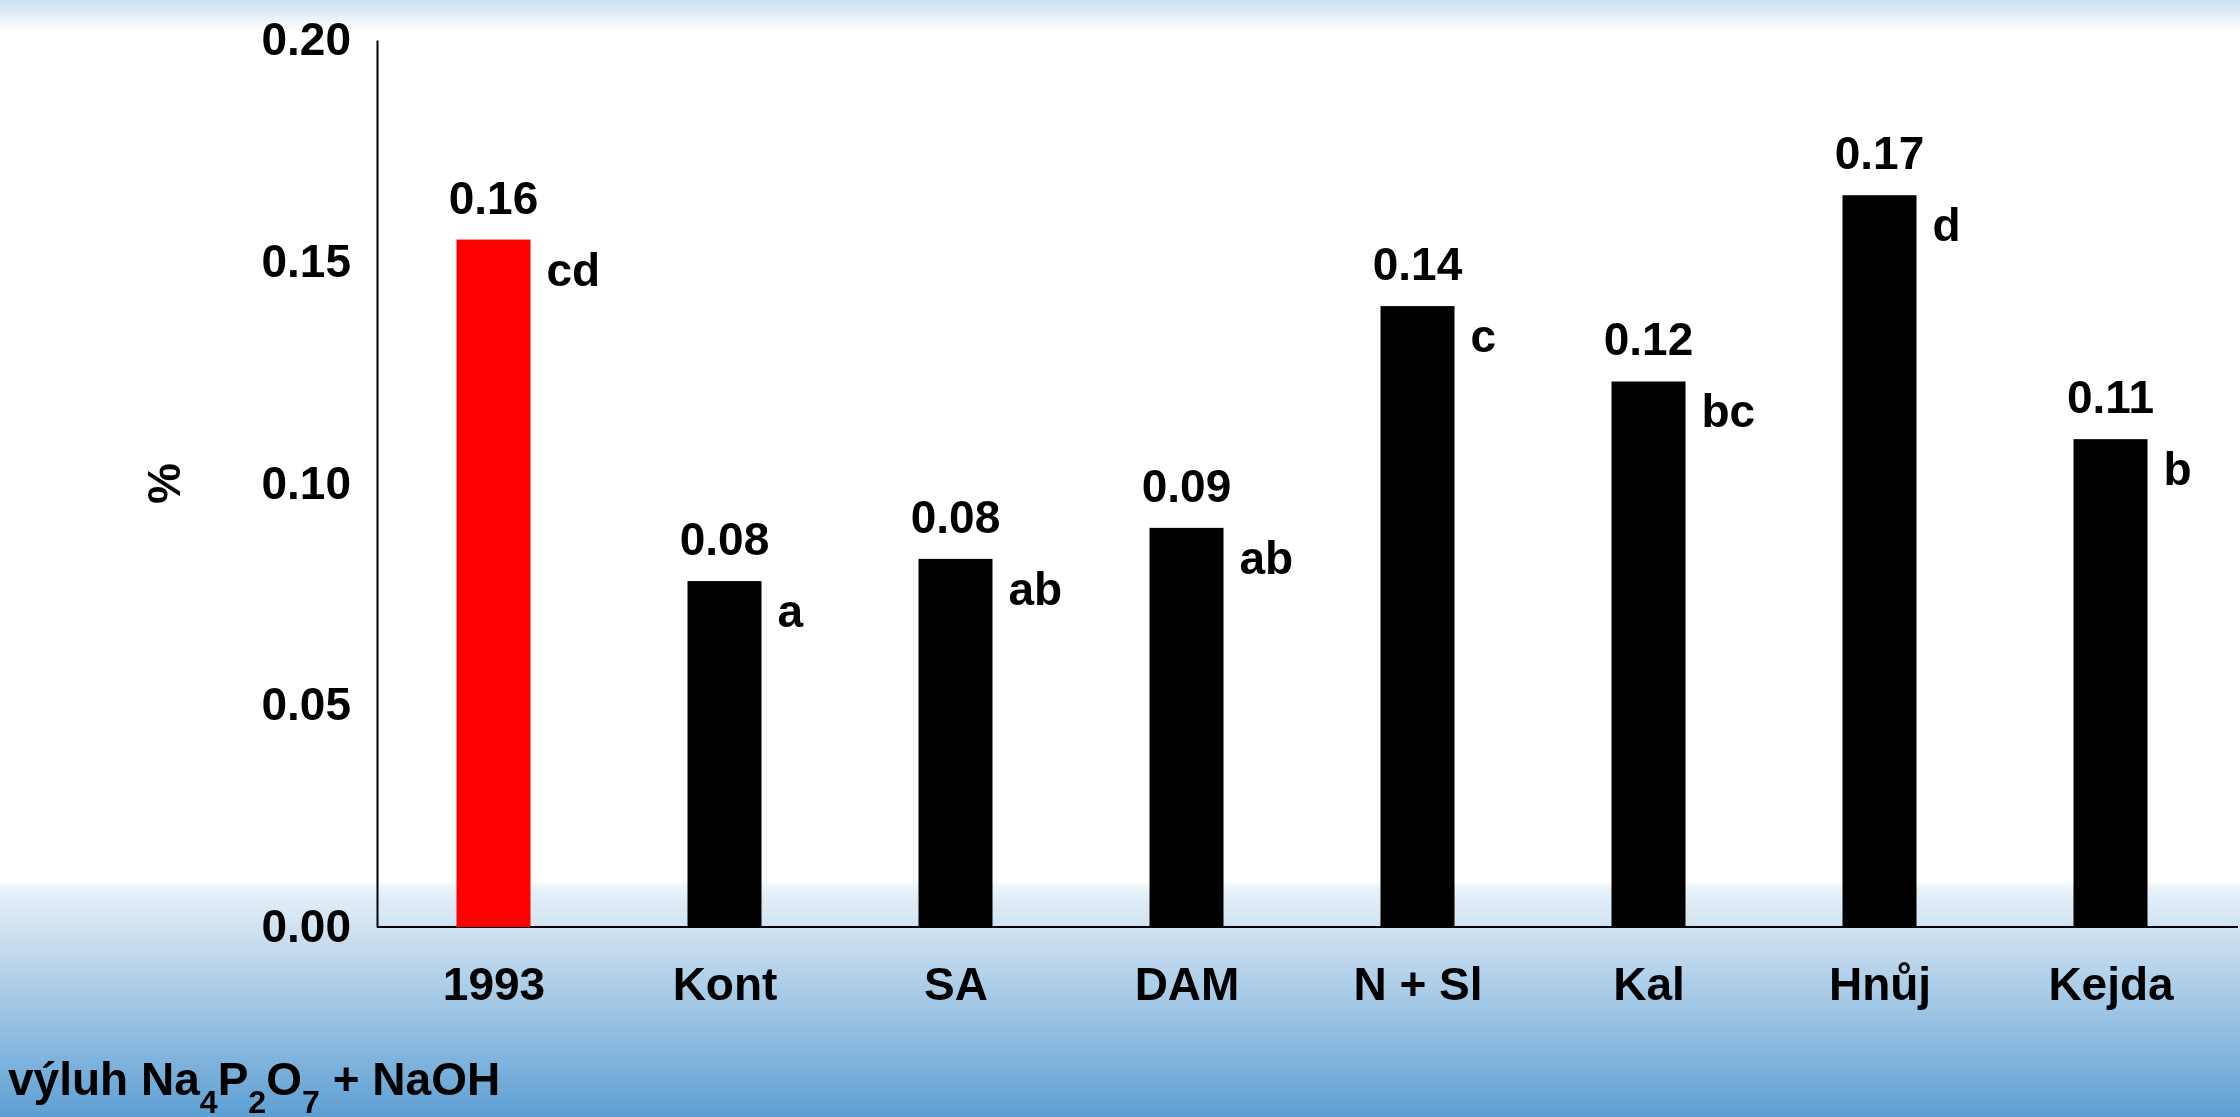 This screenshot has width=2240, height=1117. Describe the element at coordinates (790, 611) in the screenshot. I see `annotation: a` at that location.